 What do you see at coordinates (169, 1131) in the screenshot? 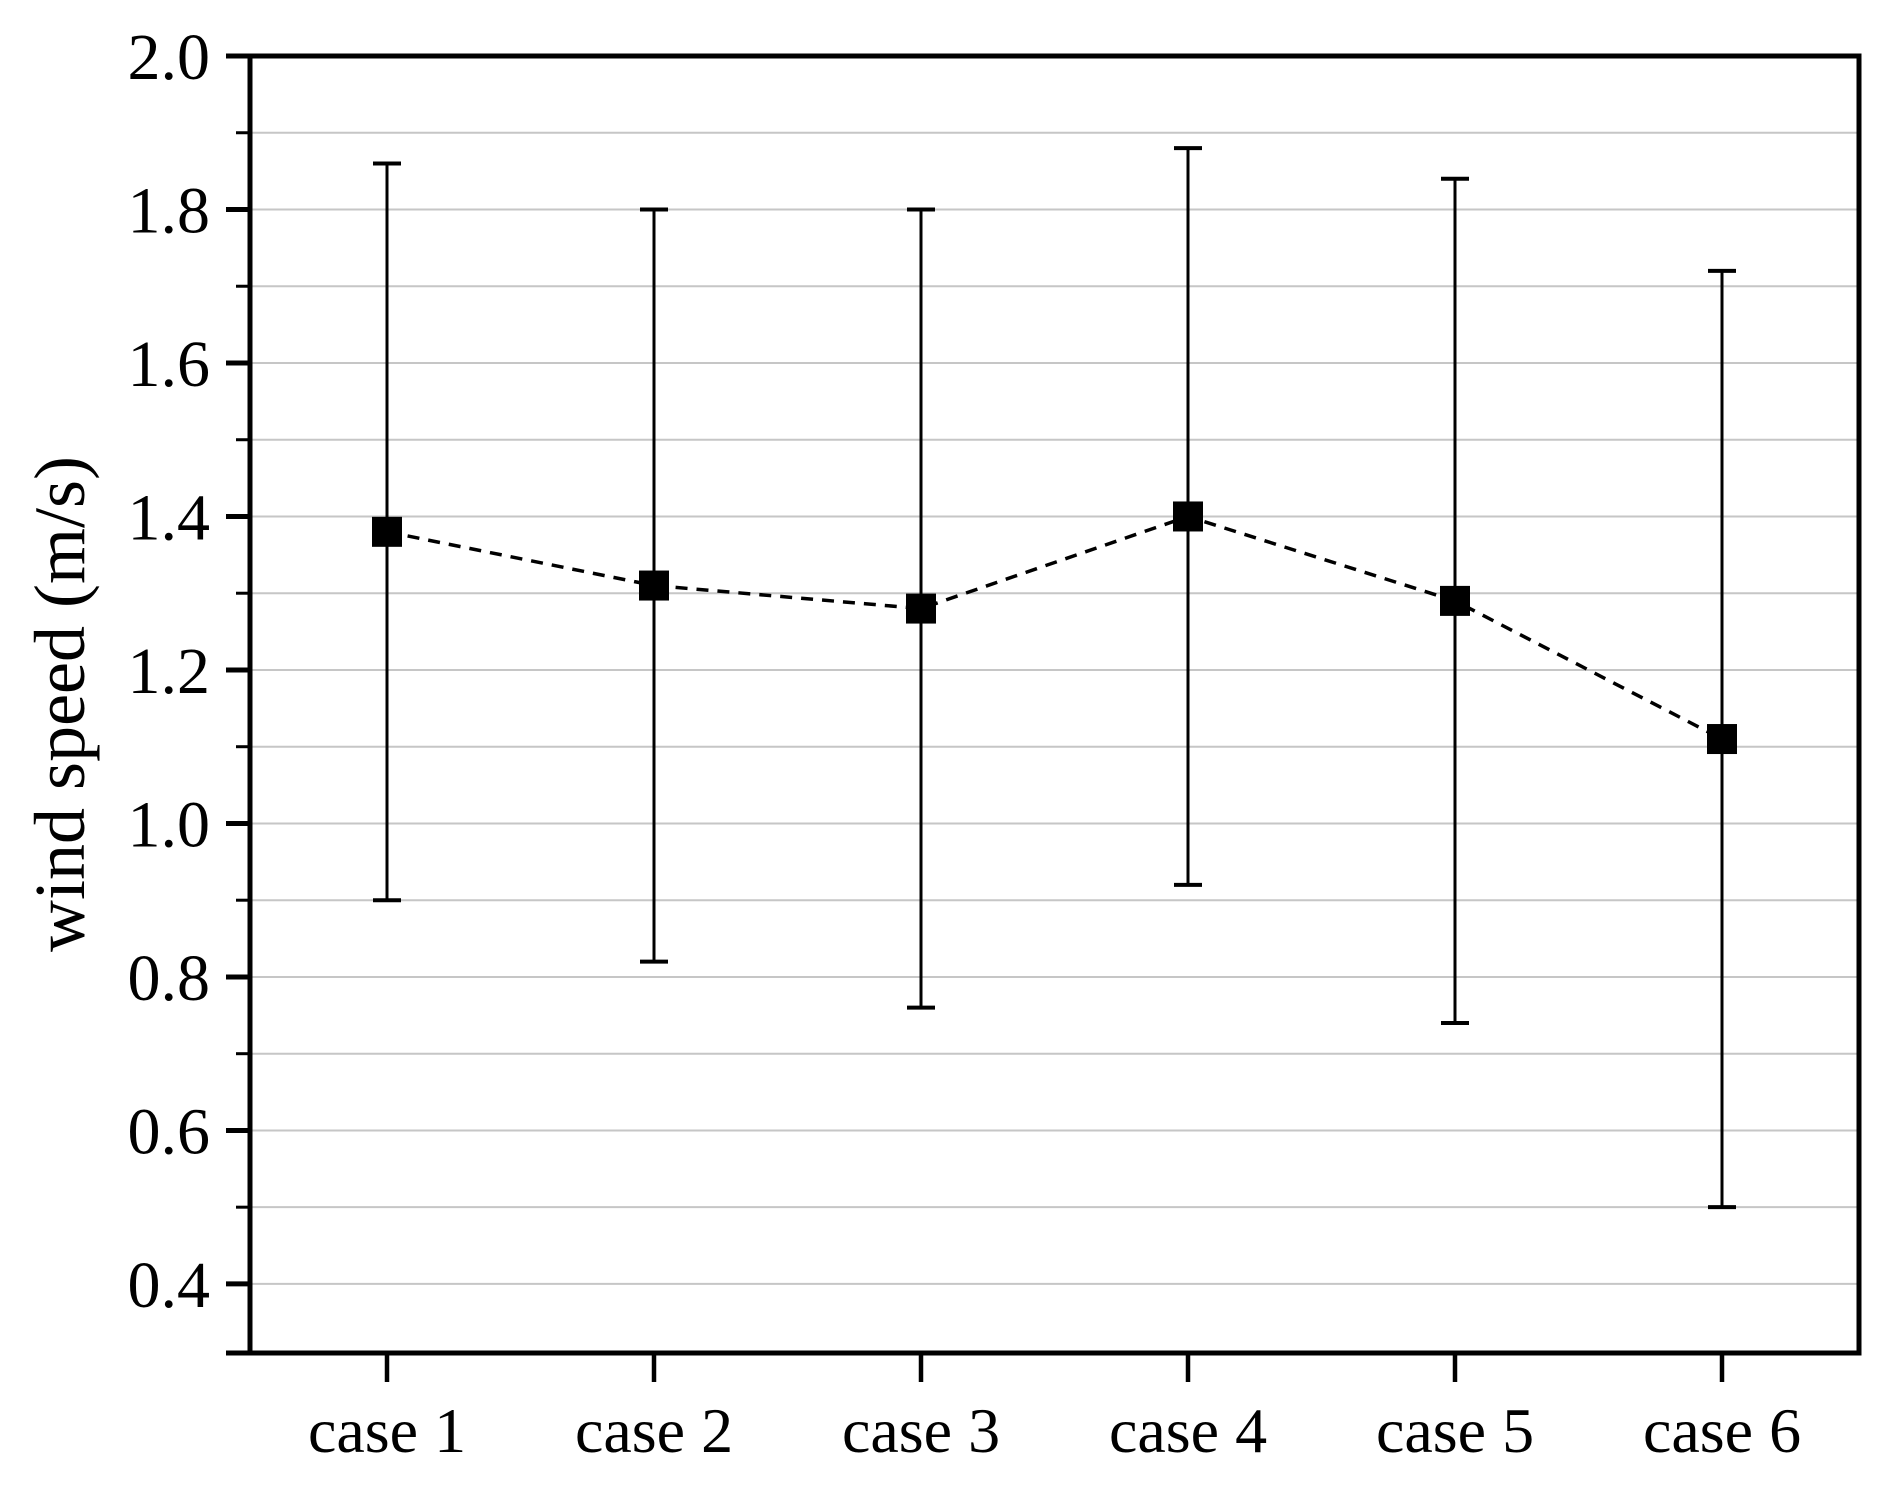
I see `y-tick-label: 0.6` at bounding box center [169, 1131].